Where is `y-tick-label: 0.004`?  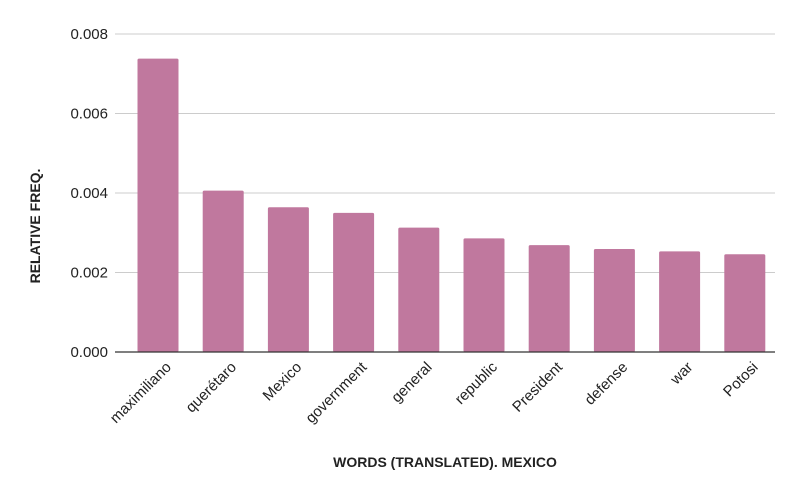
y-tick-label: 0.004 is located at coordinates (89, 193).